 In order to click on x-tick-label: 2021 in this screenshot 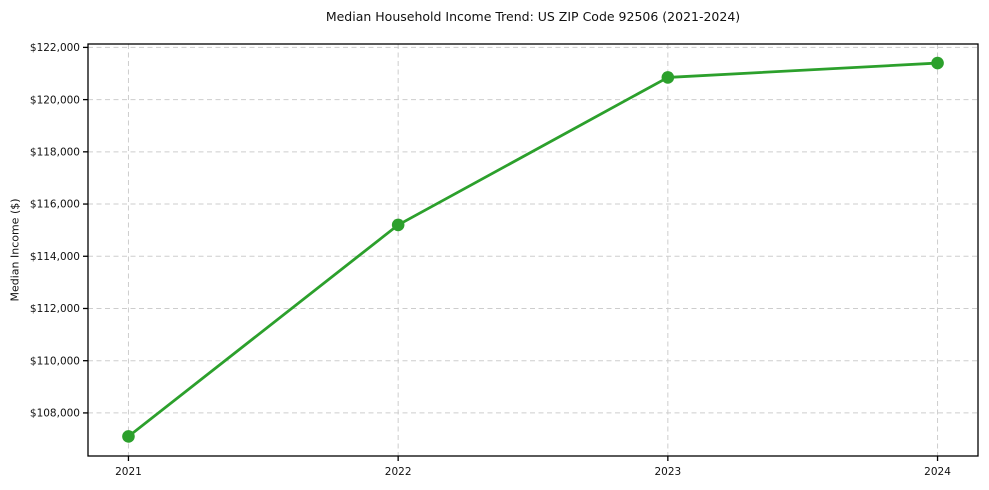, I will do `click(128, 472)`.